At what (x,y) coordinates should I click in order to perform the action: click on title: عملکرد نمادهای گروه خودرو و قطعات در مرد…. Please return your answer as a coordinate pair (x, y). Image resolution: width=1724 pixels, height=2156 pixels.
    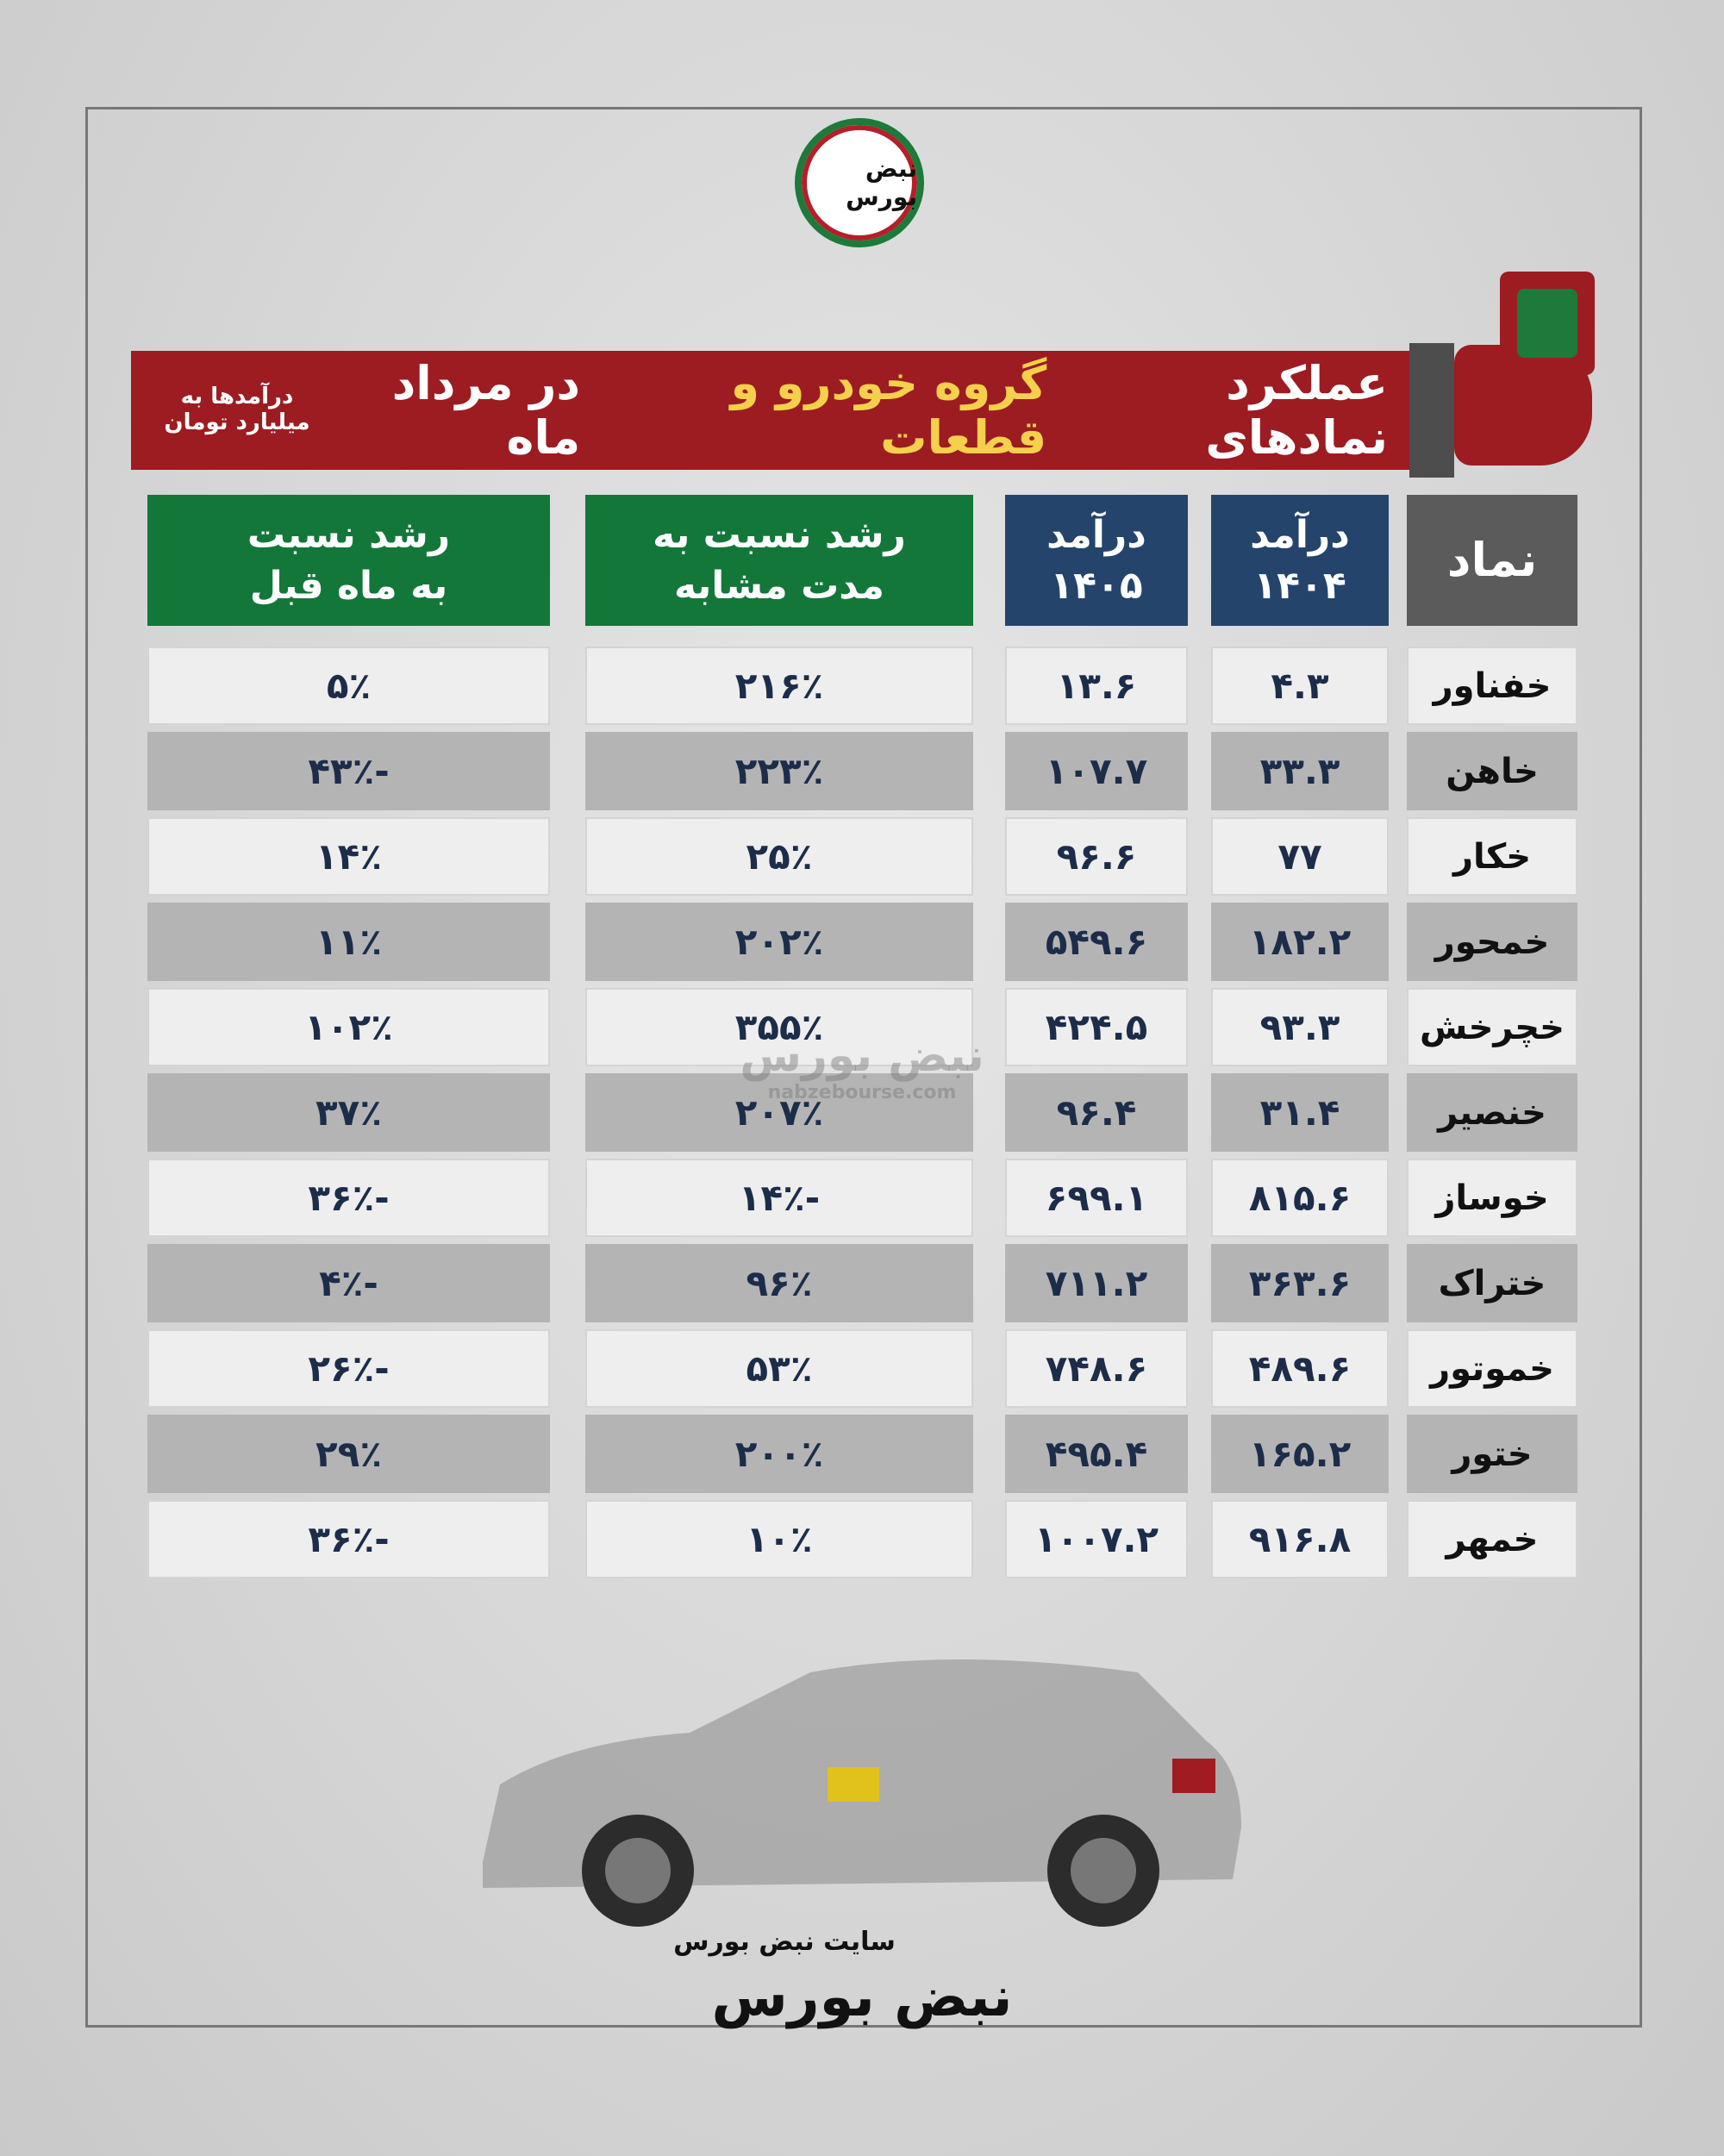
    Looking at the image, I should click on (858, 410).